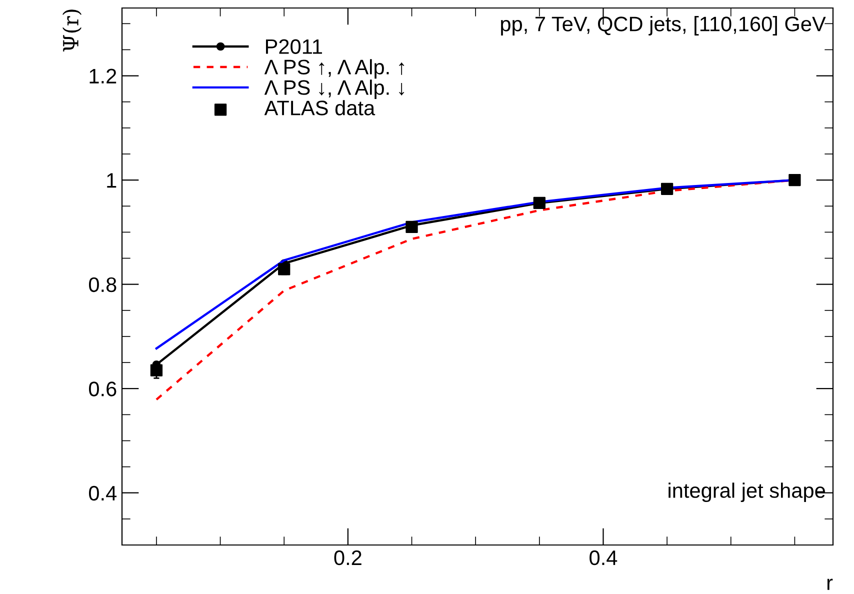  What do you see at coordinates (334, 69) in the screenshot?
I see `legend-label: Λ PS ↑, Λ Alp. ↑` at bounding box center [334, 69].